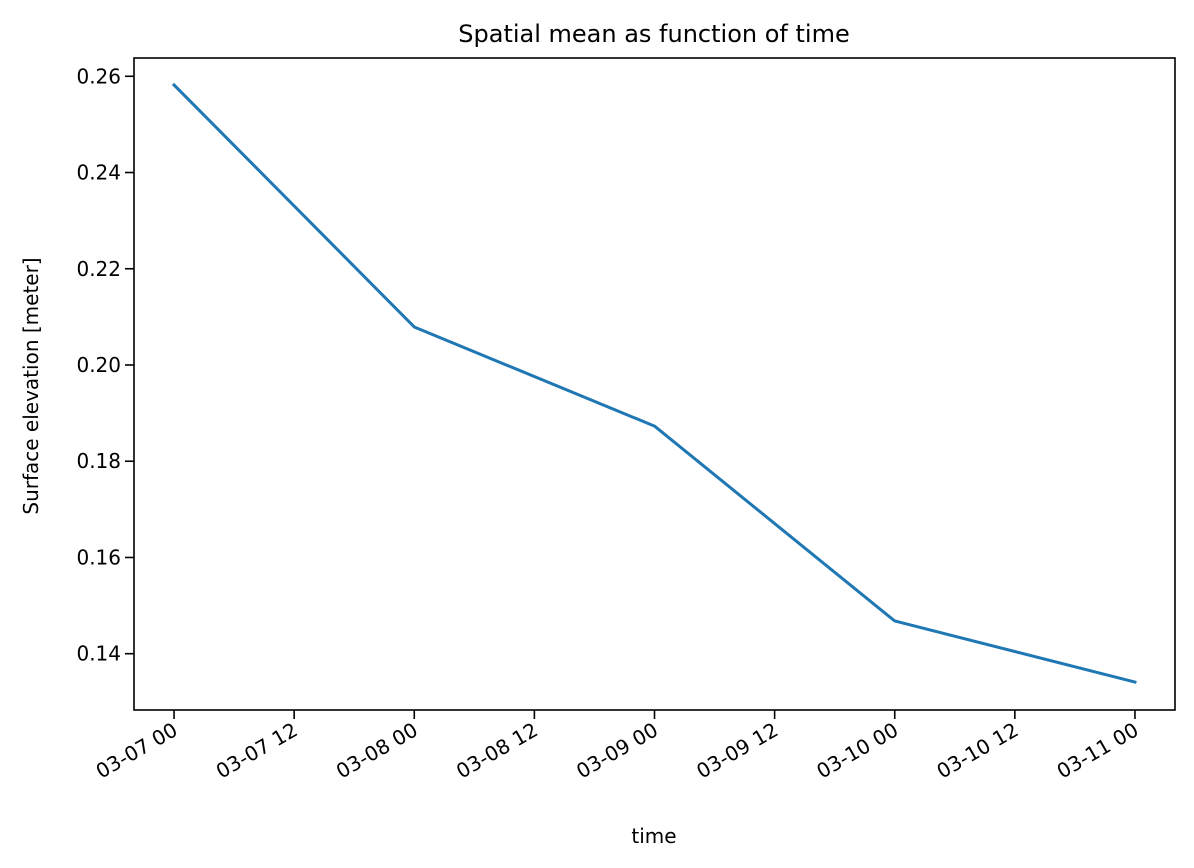 The image size is (1194, 868). I want to click on y-tick-label: 0.14, so click(98, 654).